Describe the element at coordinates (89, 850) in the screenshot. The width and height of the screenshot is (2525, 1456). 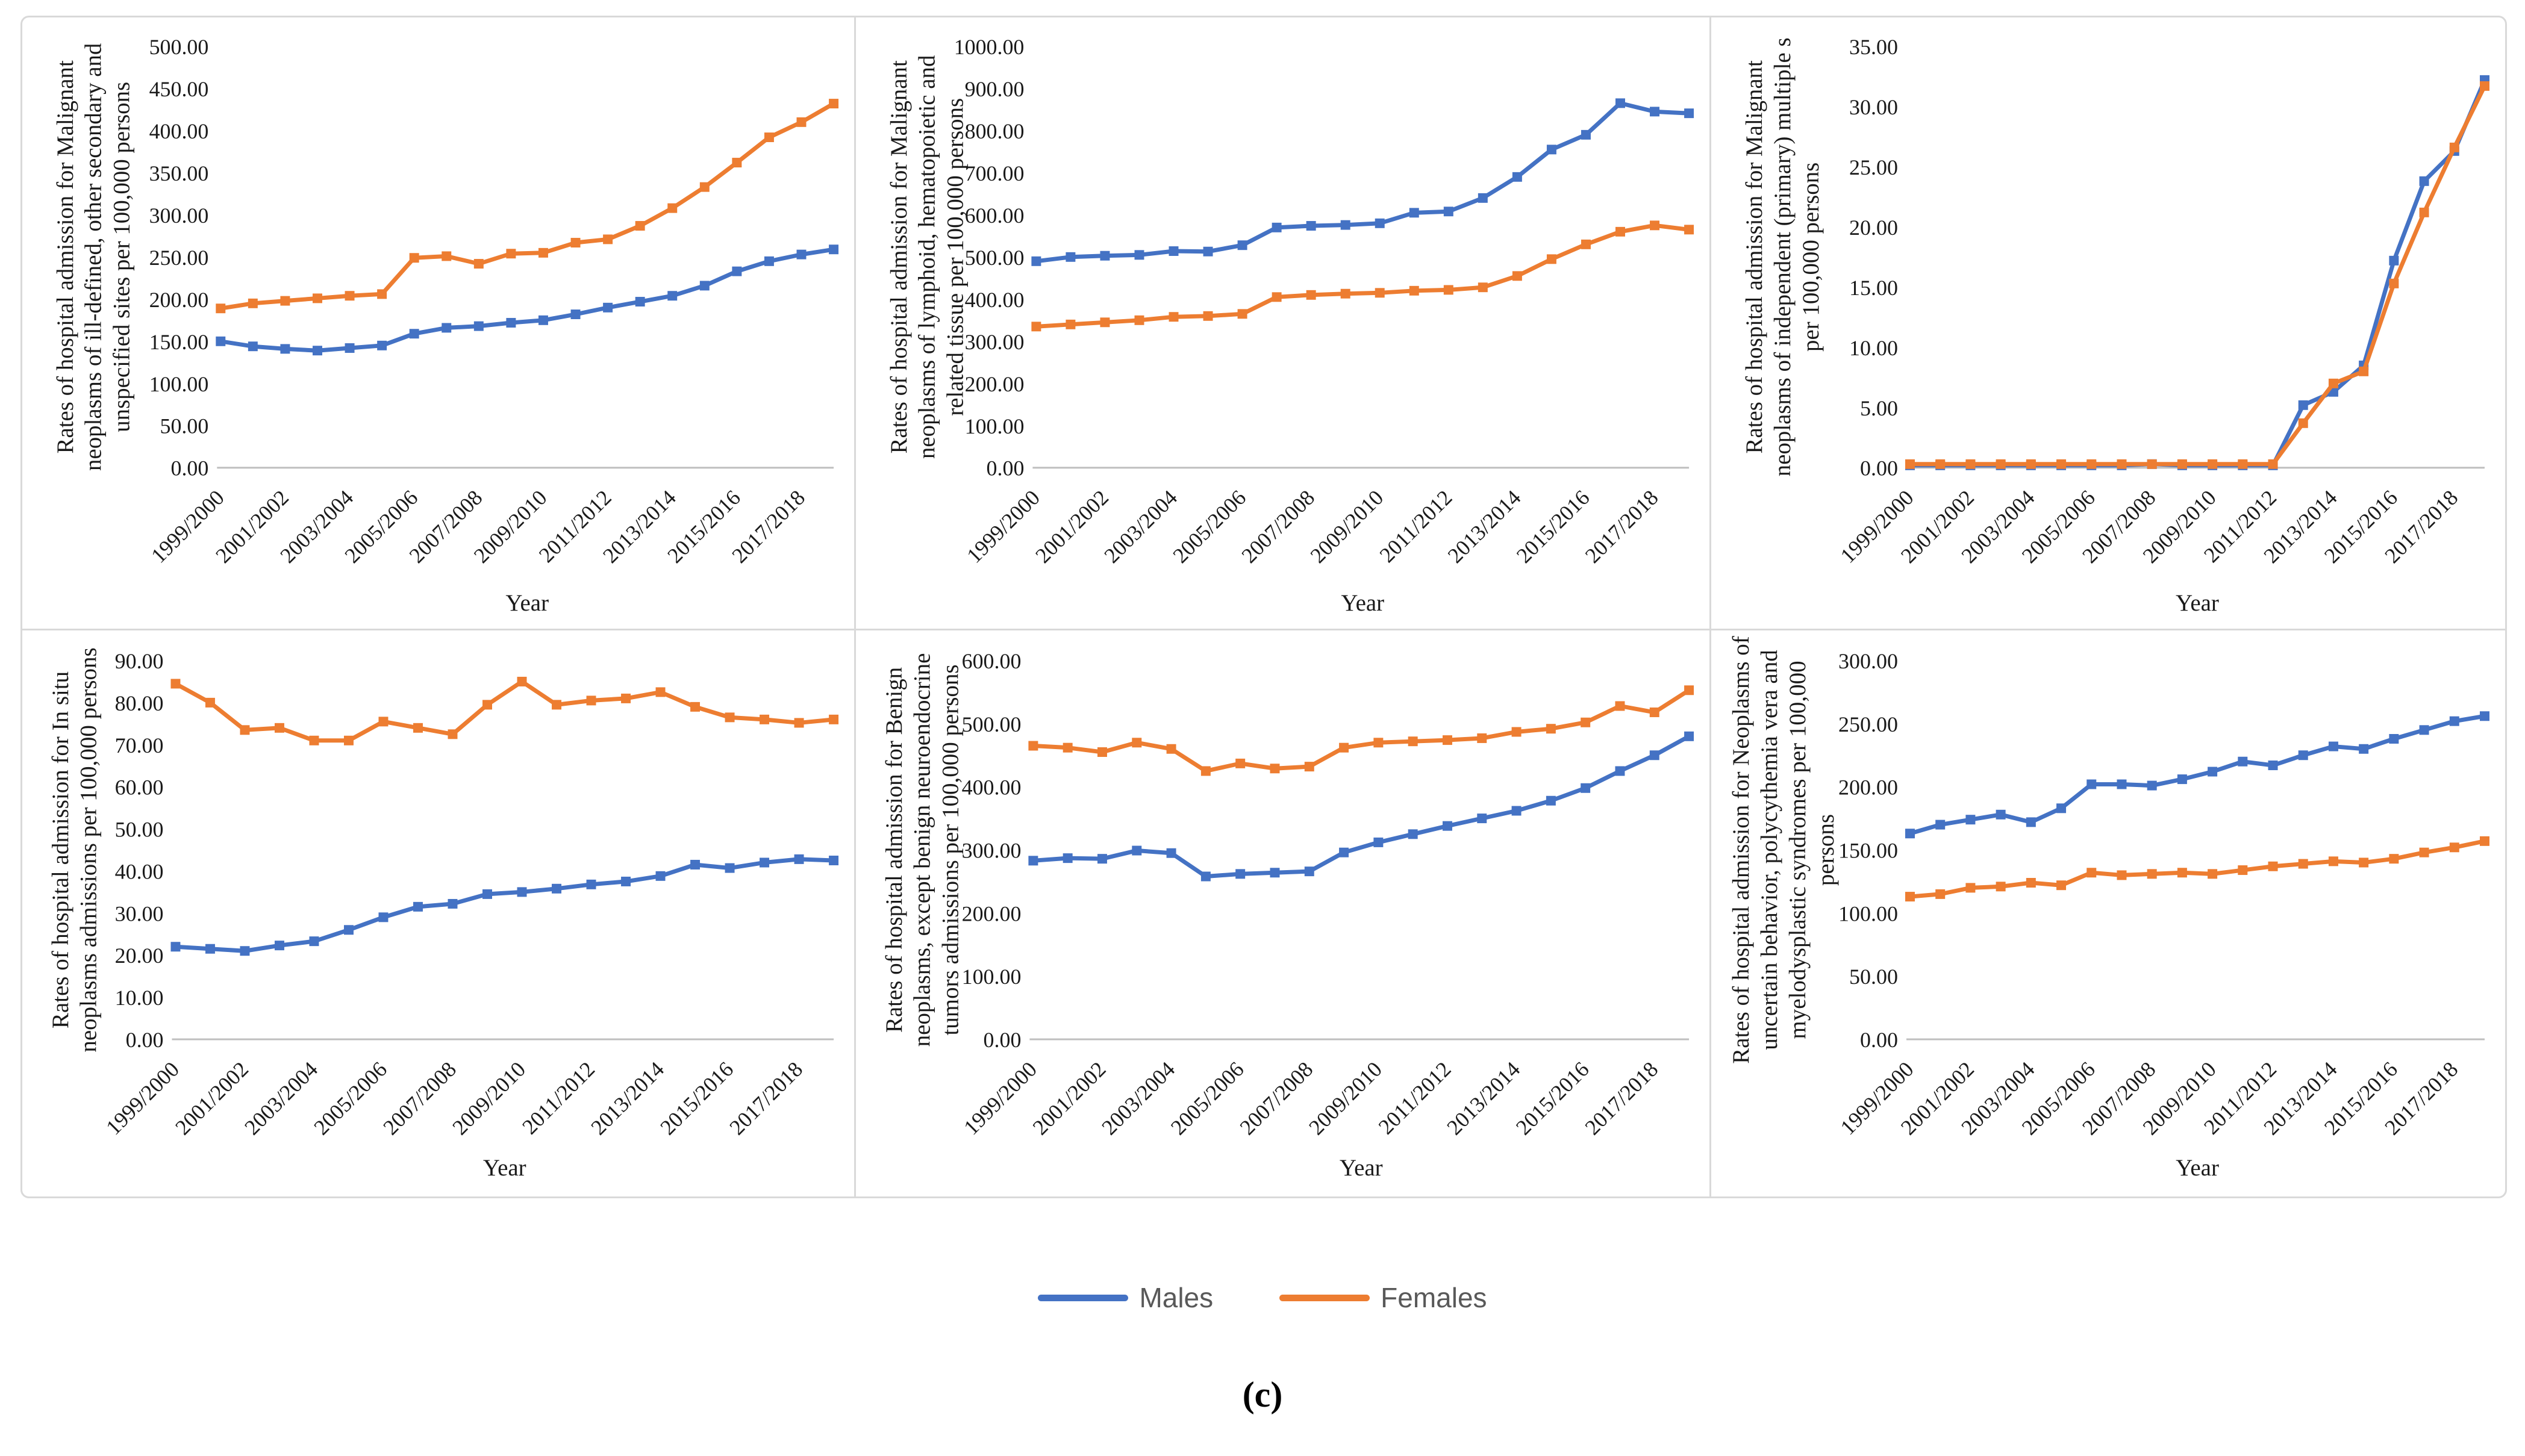
I see `y-axis-title-line: neoplasms admissions per 100,000 persons` at that location.